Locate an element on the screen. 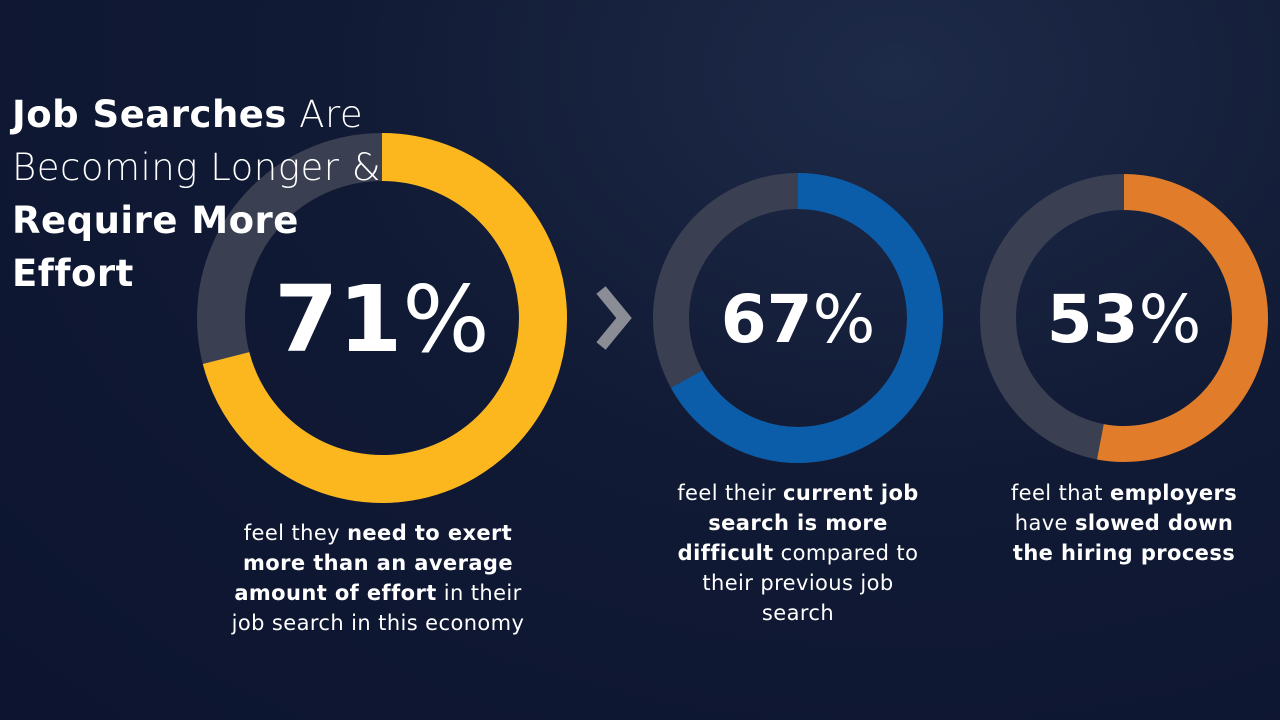 Image resolution: width=1280 pixels, height=720 pixels. value-label: 71% is located at coordinates (381, 319).